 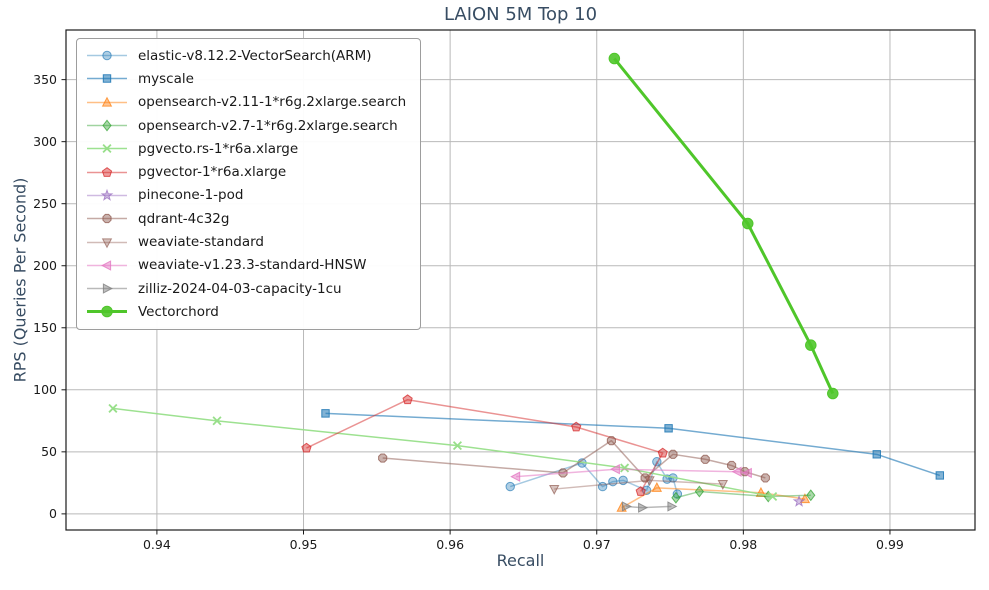 I want to click on legend-marker-octagon-icon, so click(x=107, y=219).